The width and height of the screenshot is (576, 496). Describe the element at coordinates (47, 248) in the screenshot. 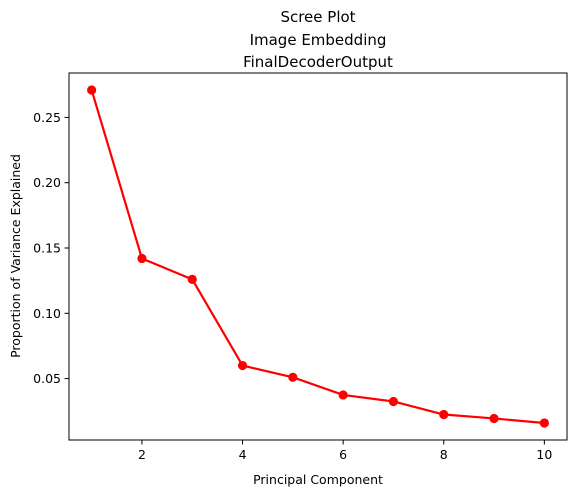

I see `y-tick-label: 0.15` at that location.